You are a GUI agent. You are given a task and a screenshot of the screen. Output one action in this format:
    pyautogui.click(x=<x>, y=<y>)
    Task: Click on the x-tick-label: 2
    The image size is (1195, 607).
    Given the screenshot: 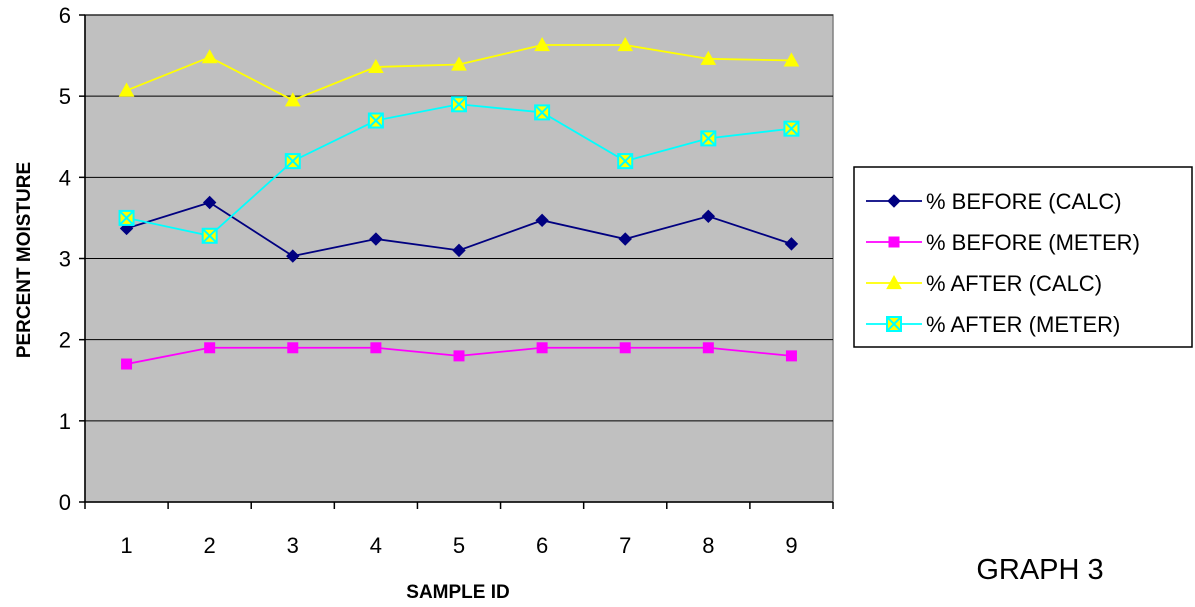 What is the action you would take?
    pyautogui.click(x=210, y=545)
    